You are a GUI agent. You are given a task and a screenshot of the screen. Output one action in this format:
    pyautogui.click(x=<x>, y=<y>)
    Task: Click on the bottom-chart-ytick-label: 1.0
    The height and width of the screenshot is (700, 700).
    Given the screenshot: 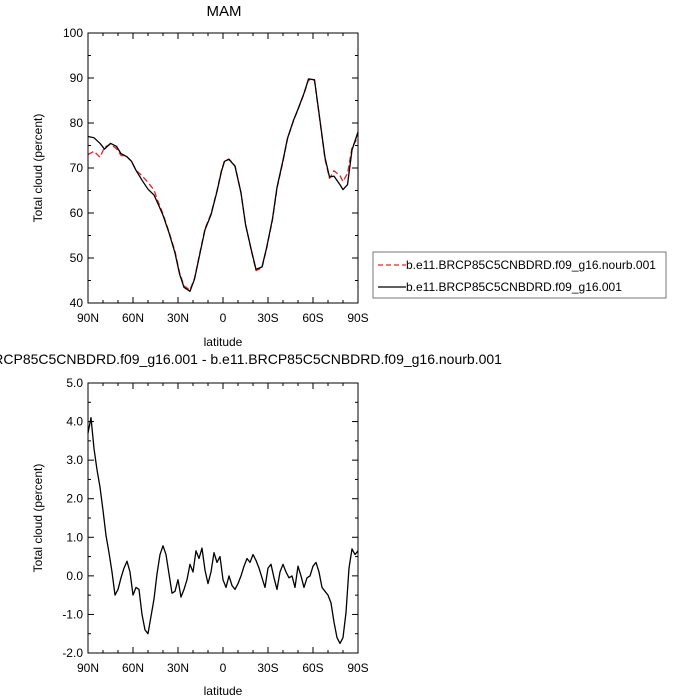 What is the action you would take?
    pyautogui.click(x=74, y=537)
    